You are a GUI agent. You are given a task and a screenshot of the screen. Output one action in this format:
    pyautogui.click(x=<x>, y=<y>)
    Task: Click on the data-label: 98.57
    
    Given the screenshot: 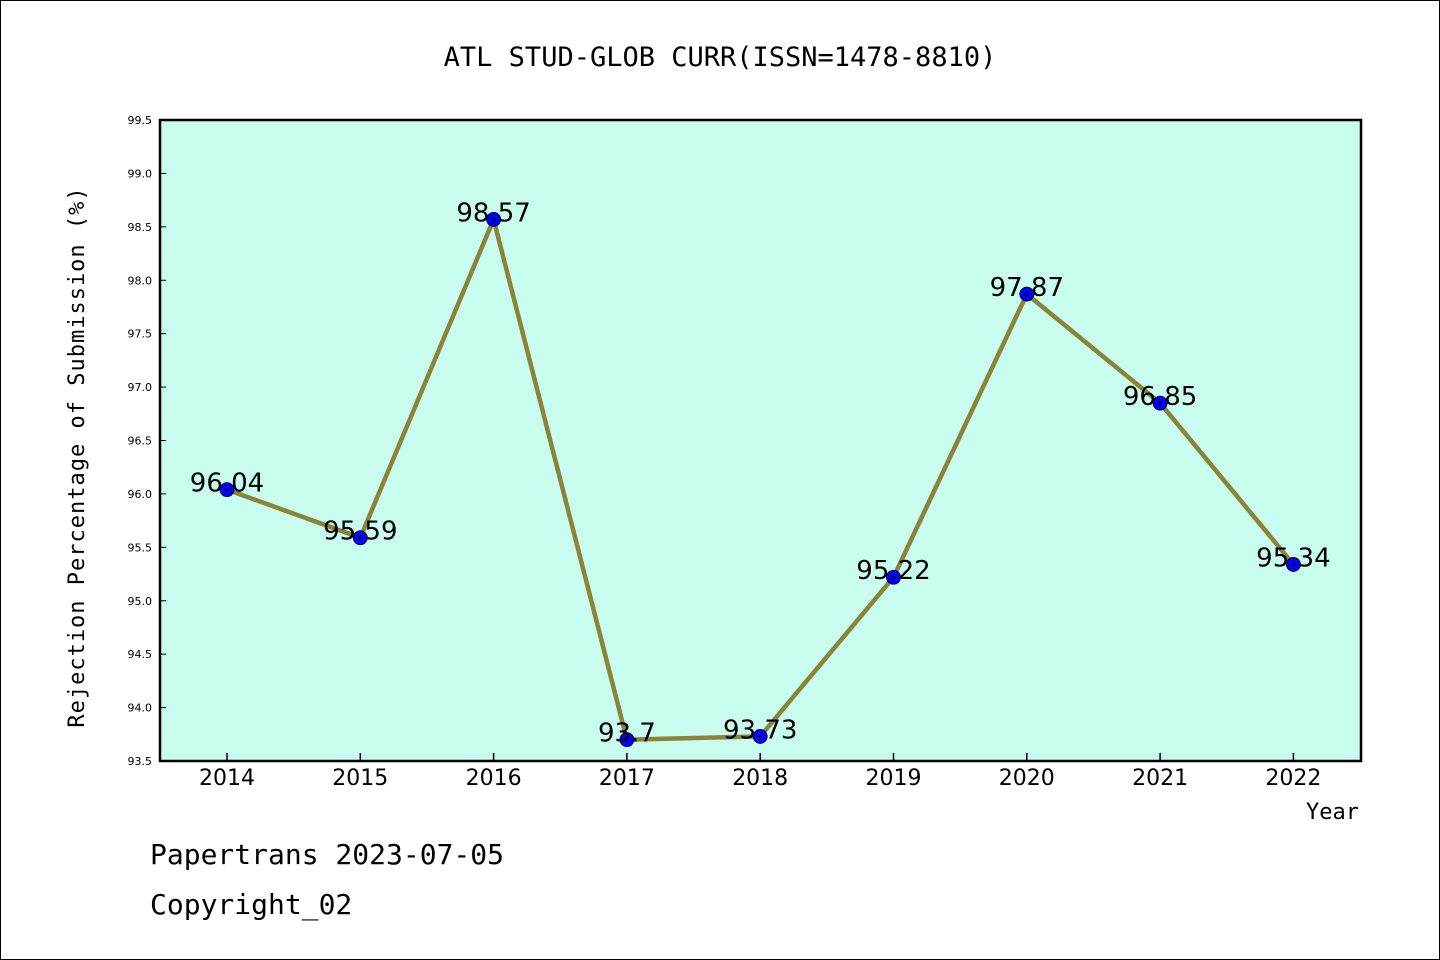 What is the action you would take?
    pyautogui.click(x=493, y=213)
    